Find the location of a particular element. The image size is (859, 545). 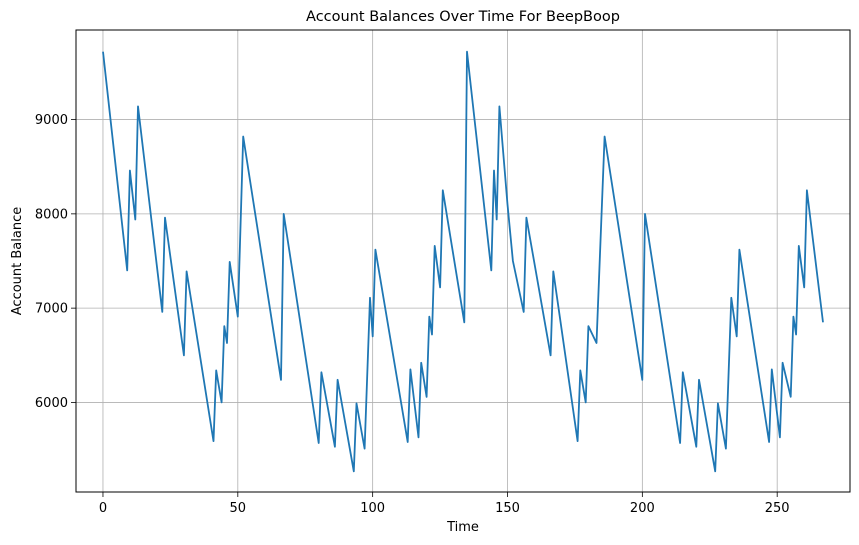

y-tick-label: 7000 is located at coordinates (51, 309).